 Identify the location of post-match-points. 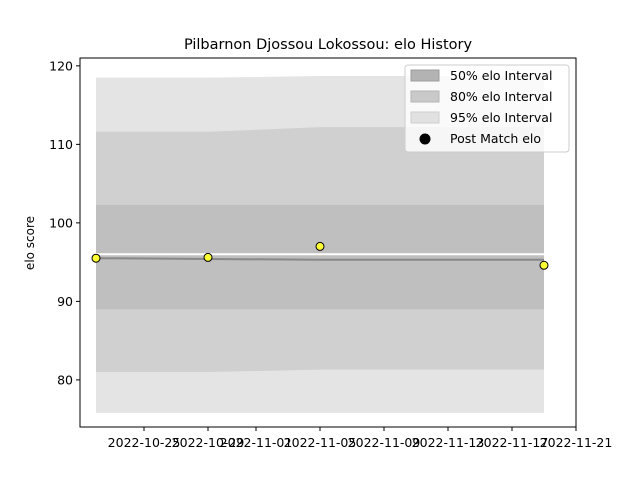
(320, 255).